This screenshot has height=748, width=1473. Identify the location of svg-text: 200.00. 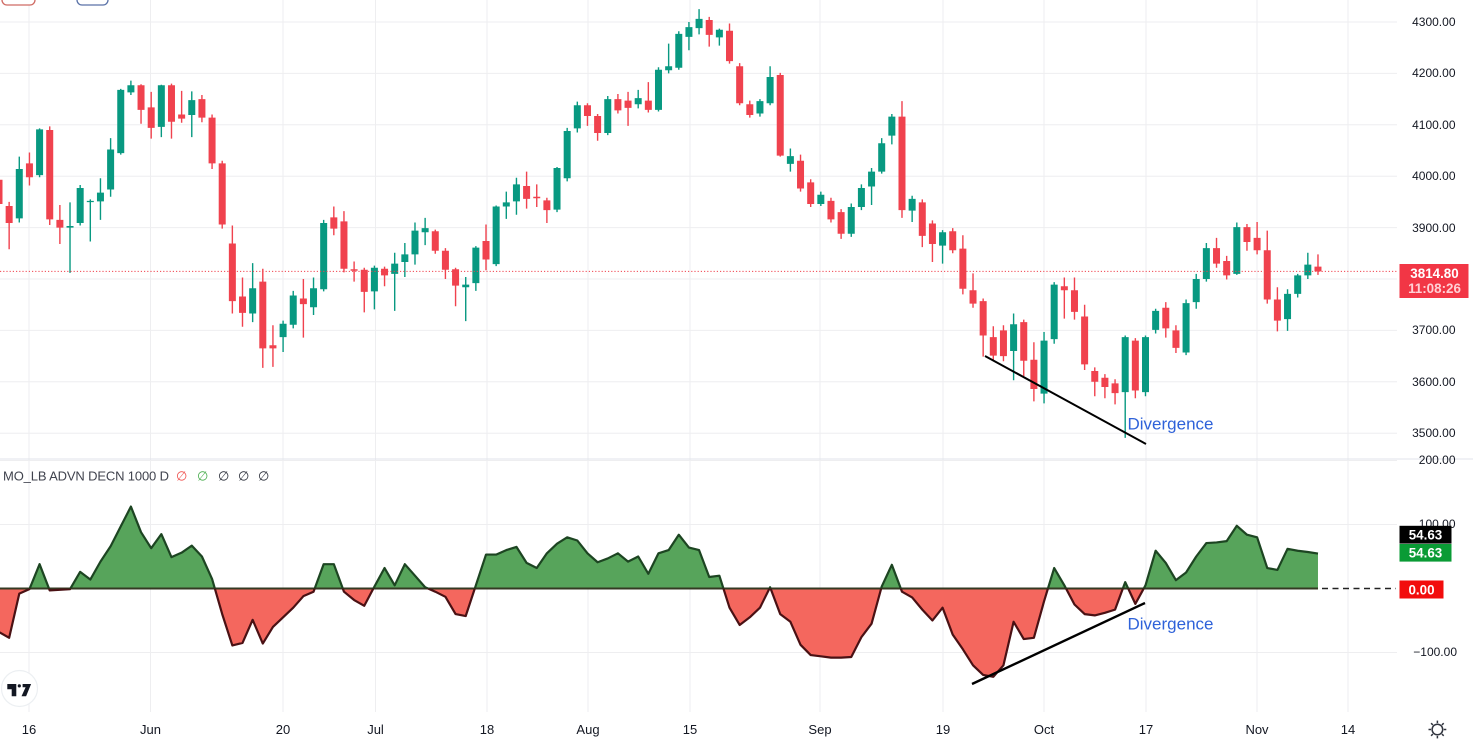
(1437, 460).